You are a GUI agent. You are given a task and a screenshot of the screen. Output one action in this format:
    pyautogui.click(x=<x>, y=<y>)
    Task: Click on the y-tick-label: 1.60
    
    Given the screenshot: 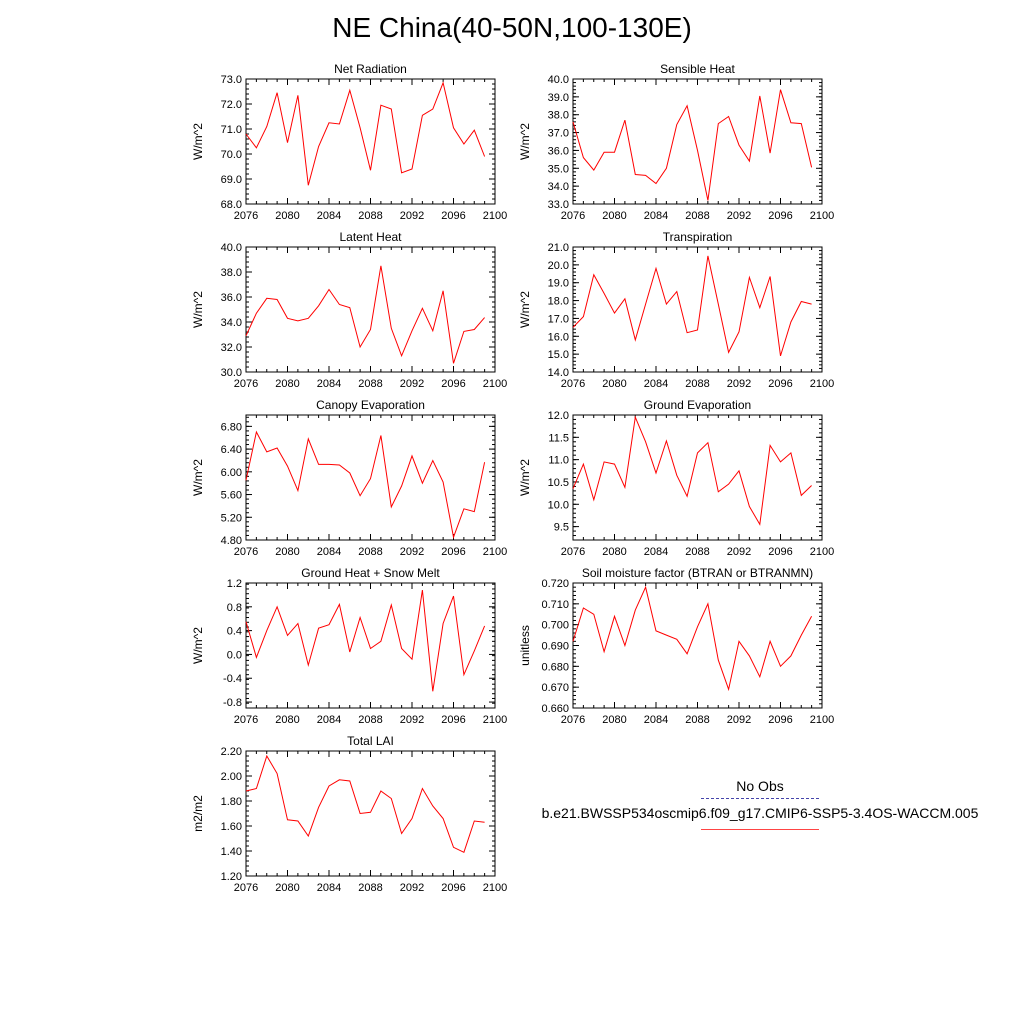 What is the action you would take?
    pyautogui.click(x=231, y=827)
    